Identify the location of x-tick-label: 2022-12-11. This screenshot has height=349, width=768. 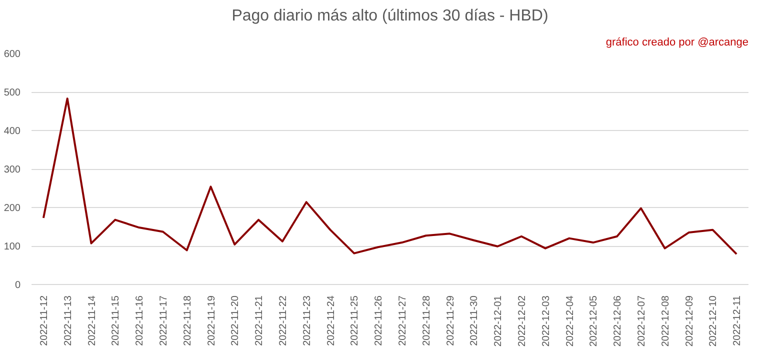
(738, 320).